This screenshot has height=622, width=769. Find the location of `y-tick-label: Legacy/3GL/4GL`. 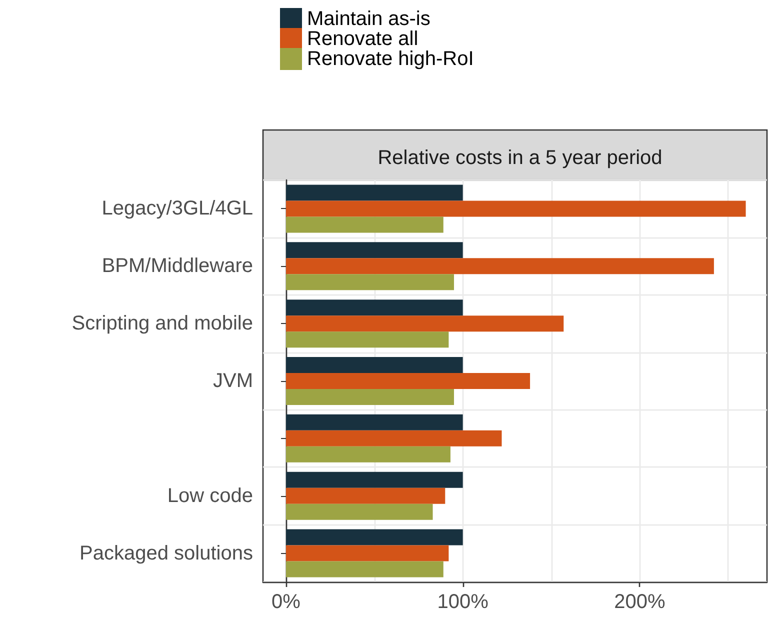

y-tick-label: Legacy/3GL/4GL is located at coordinates (177, 209).